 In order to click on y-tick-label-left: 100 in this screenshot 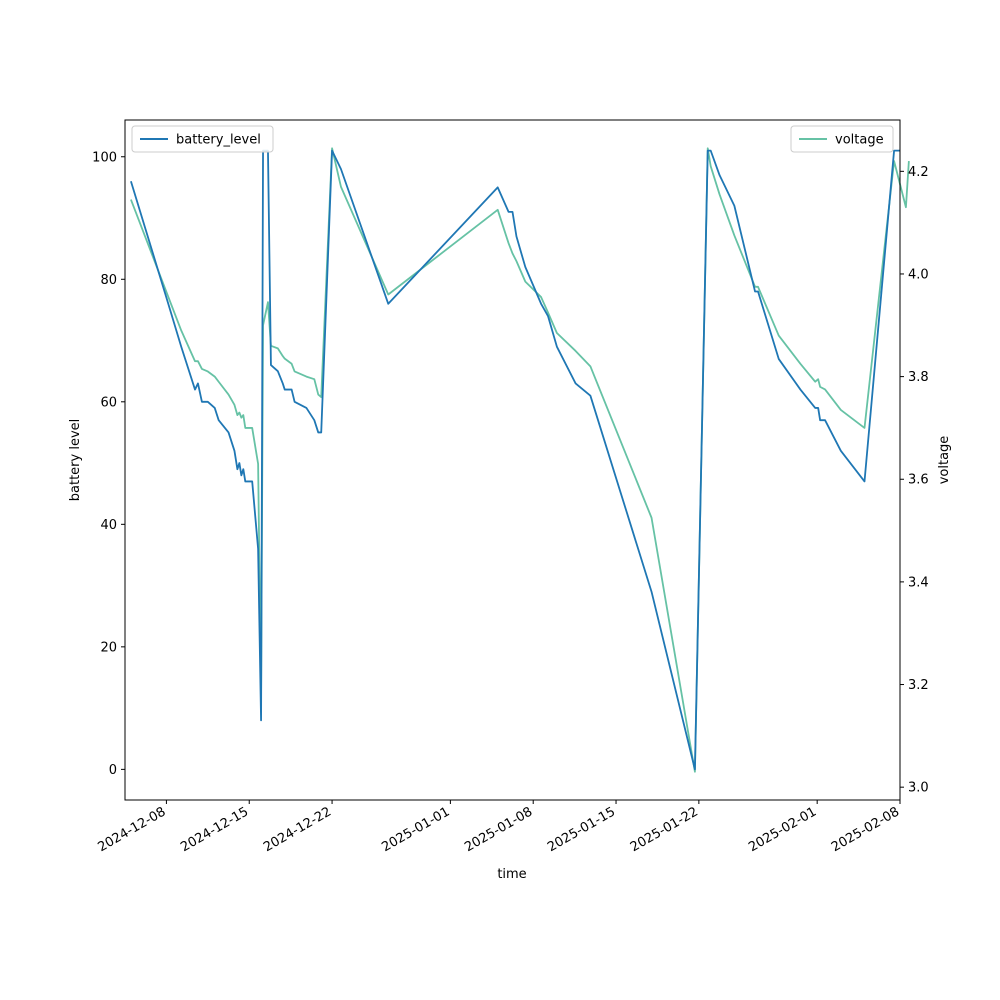, I will do `click(104, 157)`.